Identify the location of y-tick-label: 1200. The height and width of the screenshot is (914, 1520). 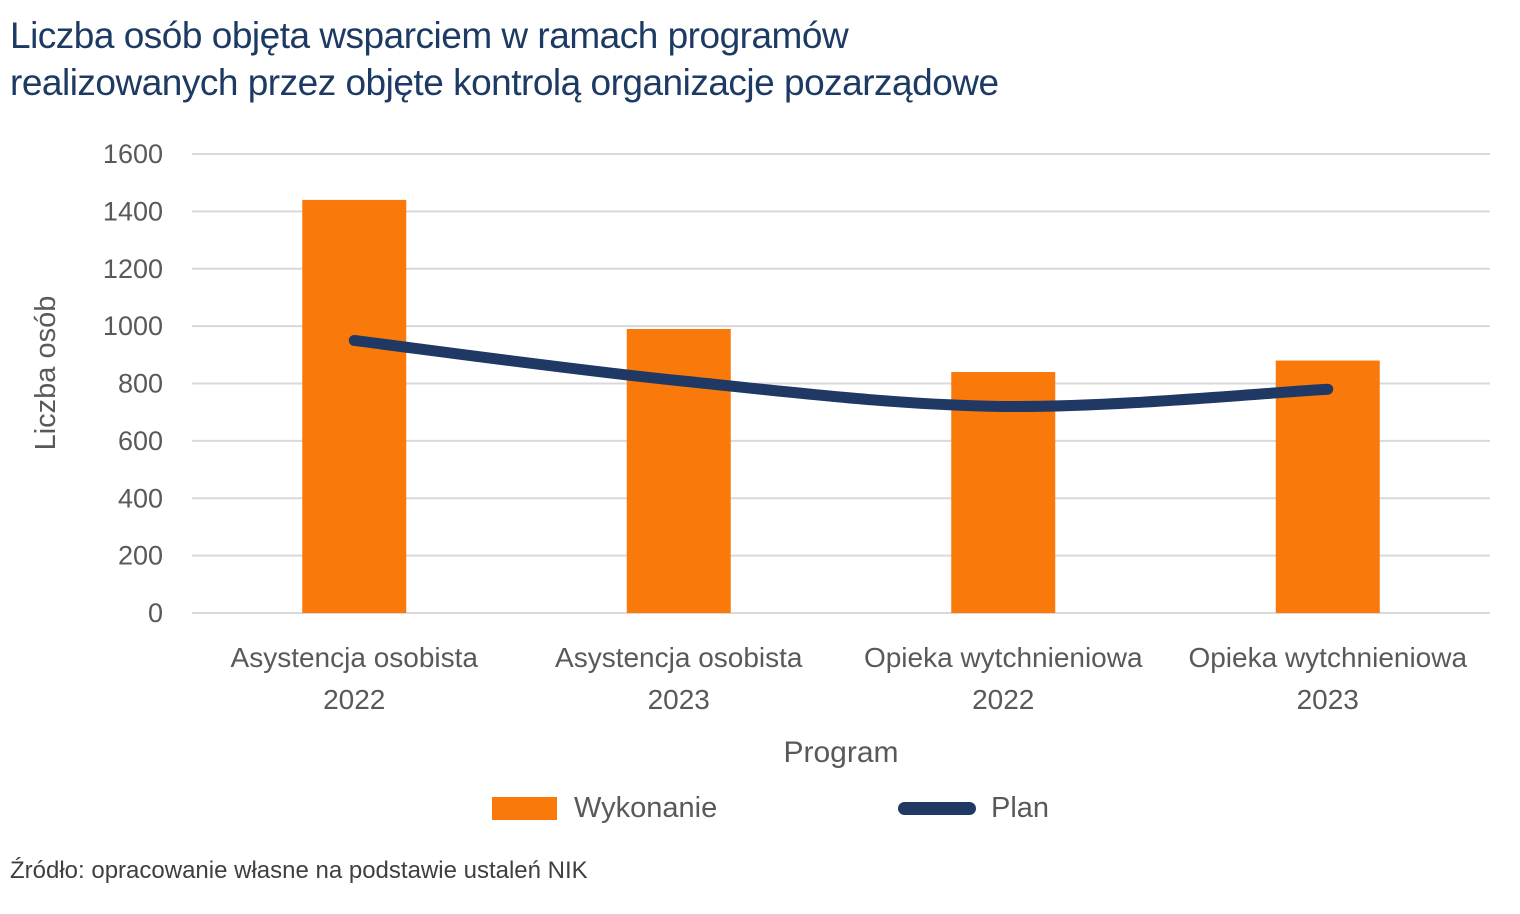
(133, 269).